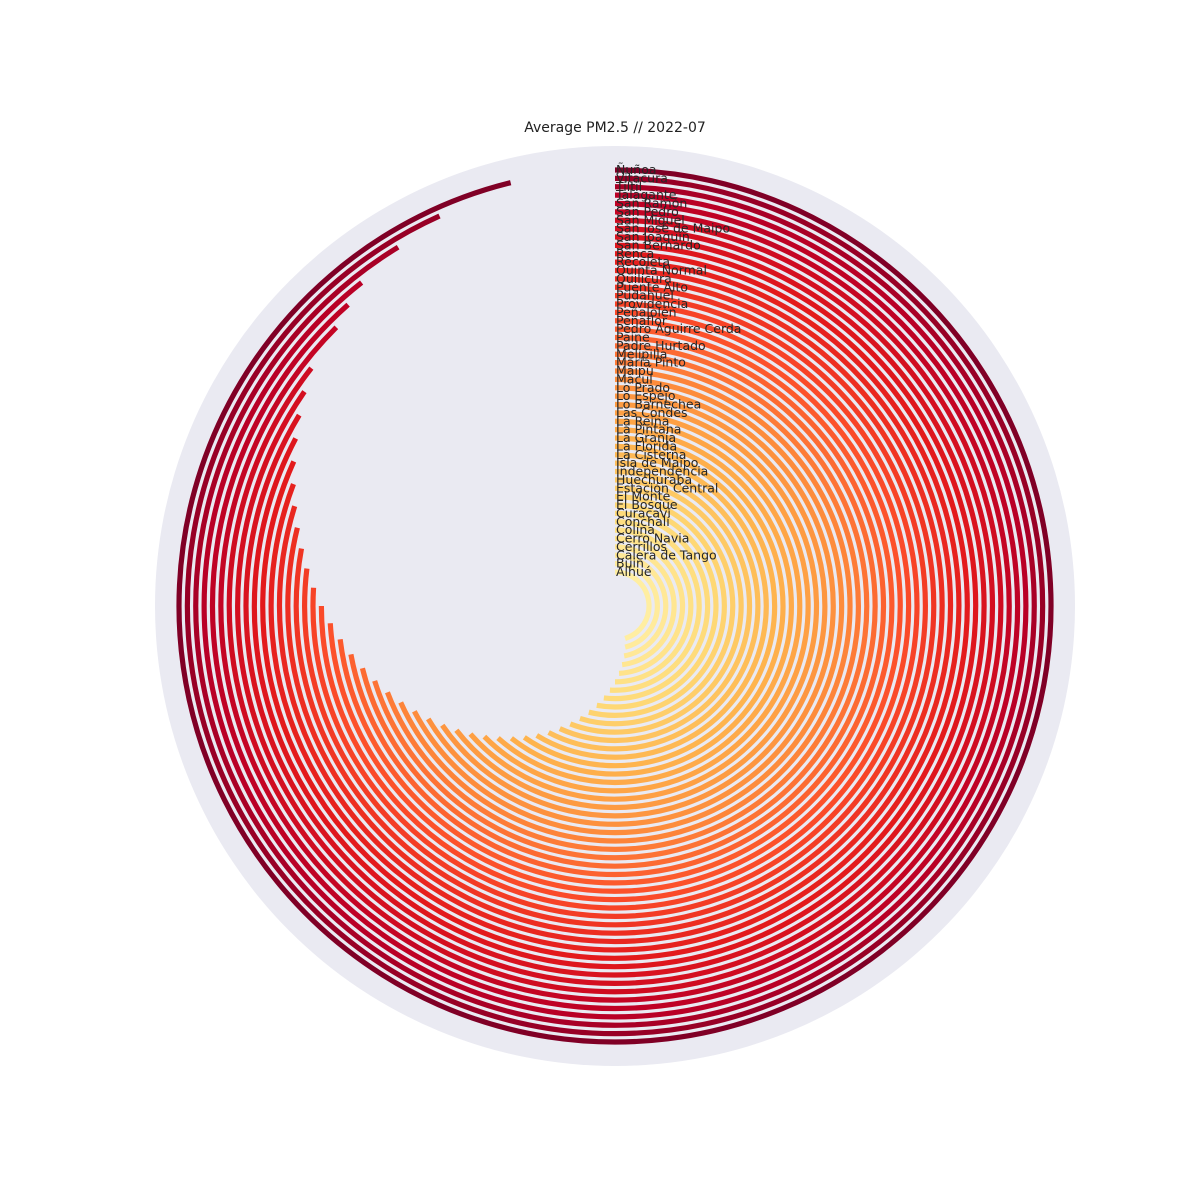 The width and height of the screenshot is (1200, 1200). What do you see at coordinates (646, 395) in the screenshot?
I see `ring-label: Lo Espejo` at bounding box center [646, 395].